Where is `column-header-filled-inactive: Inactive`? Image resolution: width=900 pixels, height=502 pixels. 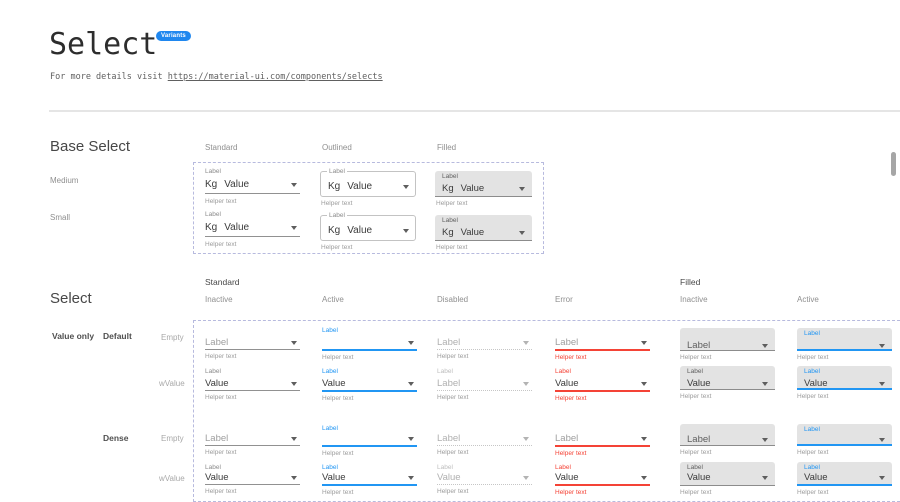
column-header-filled-inactive: Inactive is located at coordinates (694, 299).